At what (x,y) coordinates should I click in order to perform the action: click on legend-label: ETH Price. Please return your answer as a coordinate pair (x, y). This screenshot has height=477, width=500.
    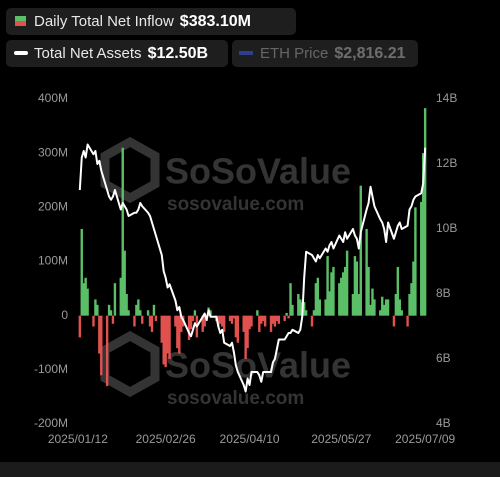
    Looking at the image, I should click on (294, 53).